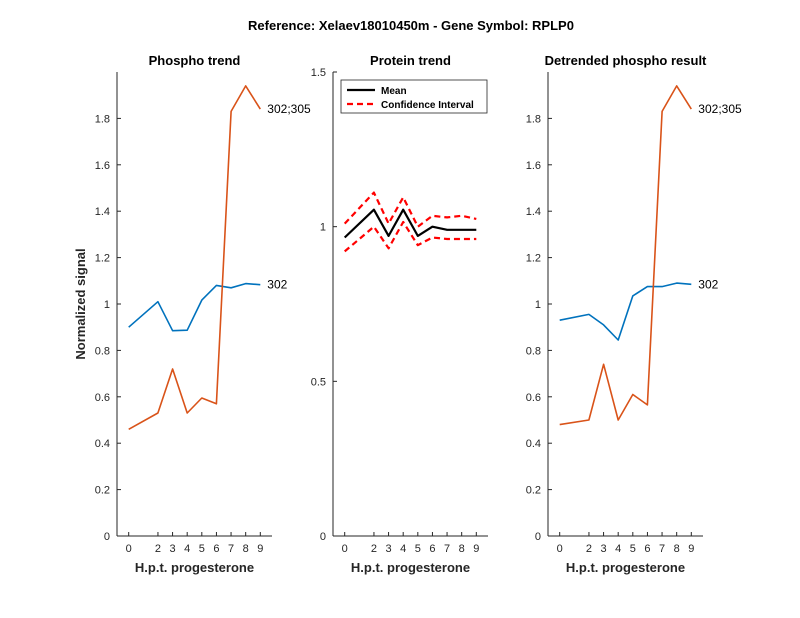 The image size is (800, 618). What do you see at coordinates (80, 303) in the screenshot?
I see `y-axis-label: Normalized signal` at bounding box center [80, 303].